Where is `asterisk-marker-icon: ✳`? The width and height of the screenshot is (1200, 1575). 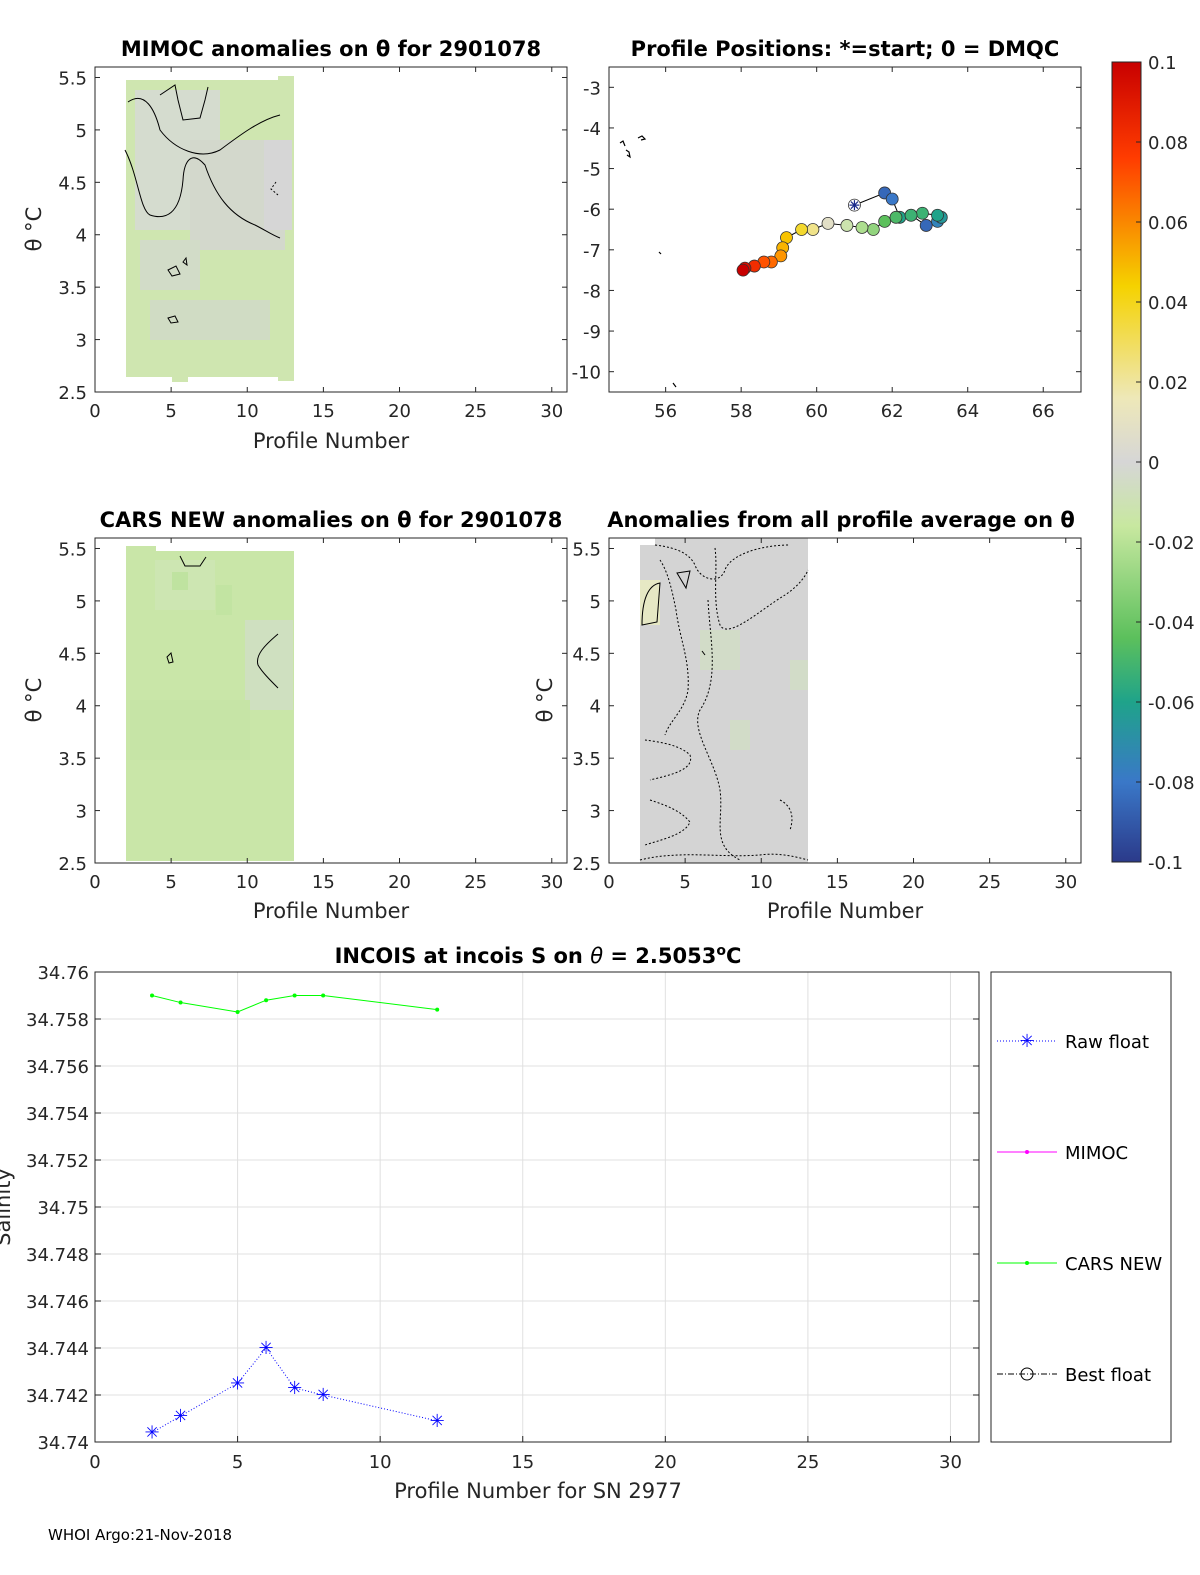
asterisk-marker-icon: ✳ is located at coordinates (1026, 1041).